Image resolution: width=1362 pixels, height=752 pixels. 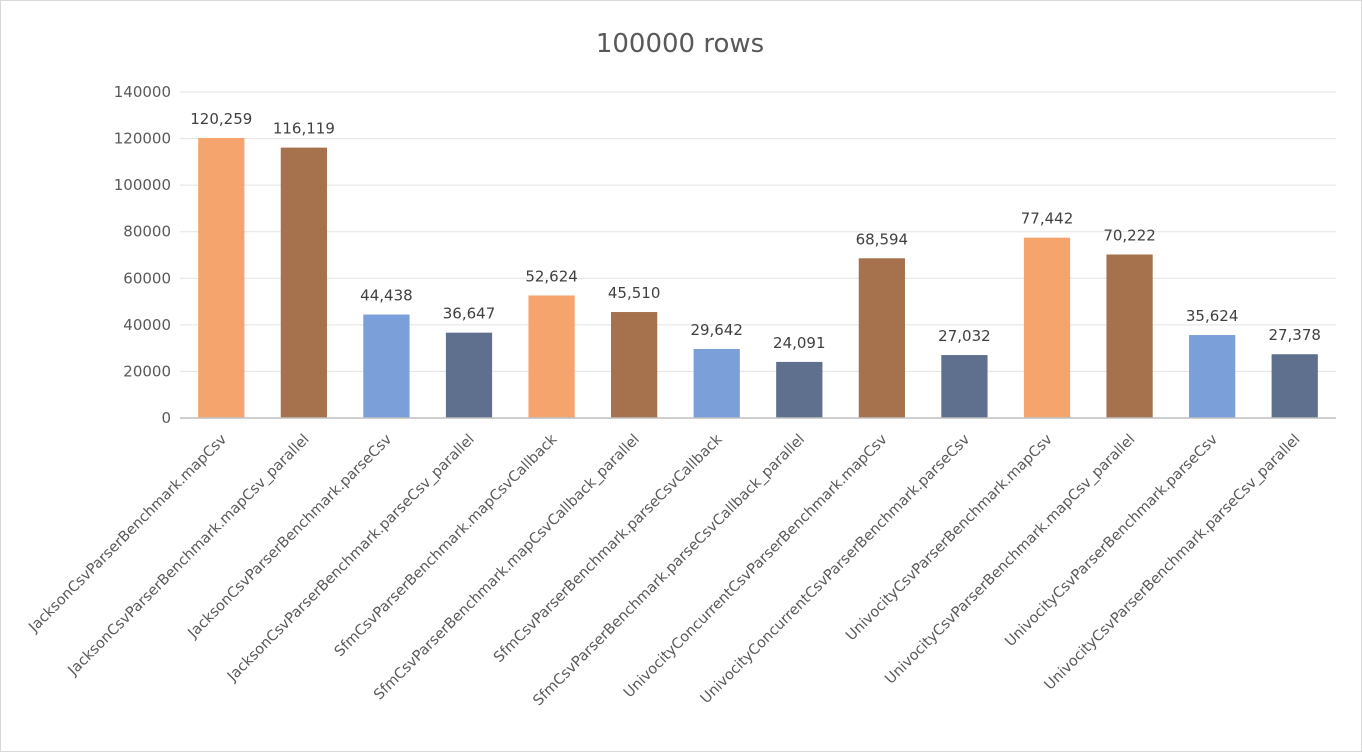 I want to click on data-label: 29,642, so click(x=716, y=330).